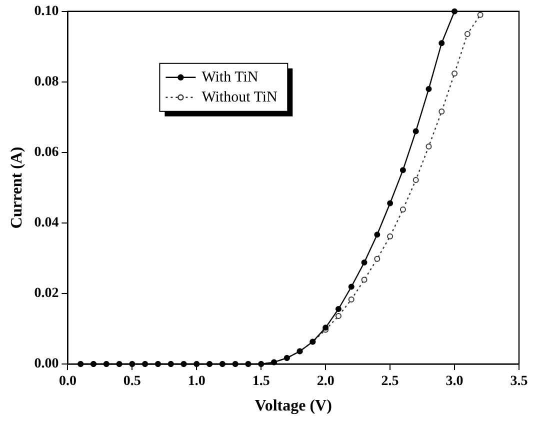  Describe the element at coordinates (240, 97) in the screenshot. I see `legend-label: Without TiN` at that location.